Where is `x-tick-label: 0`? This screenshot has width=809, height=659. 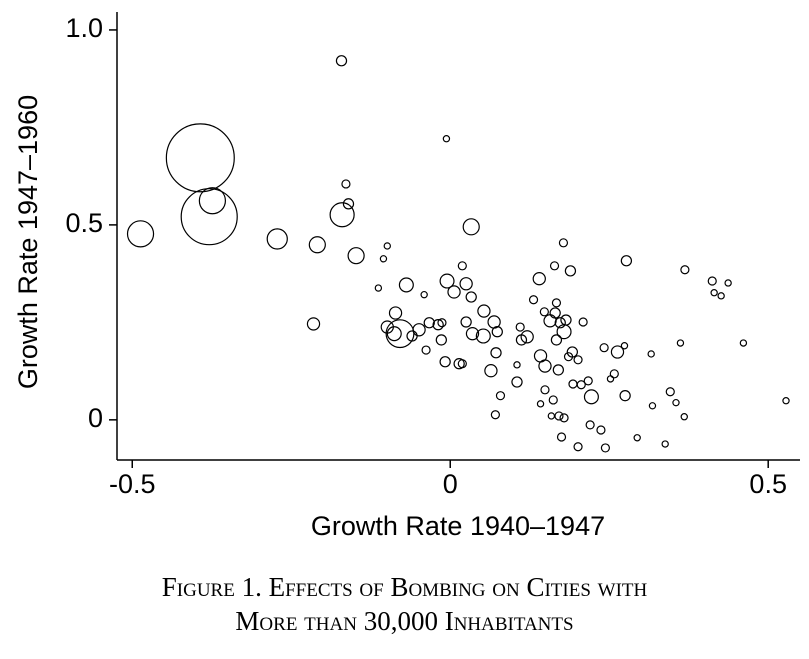
x-tick-label: 0 is located at coordinates (450, 484).